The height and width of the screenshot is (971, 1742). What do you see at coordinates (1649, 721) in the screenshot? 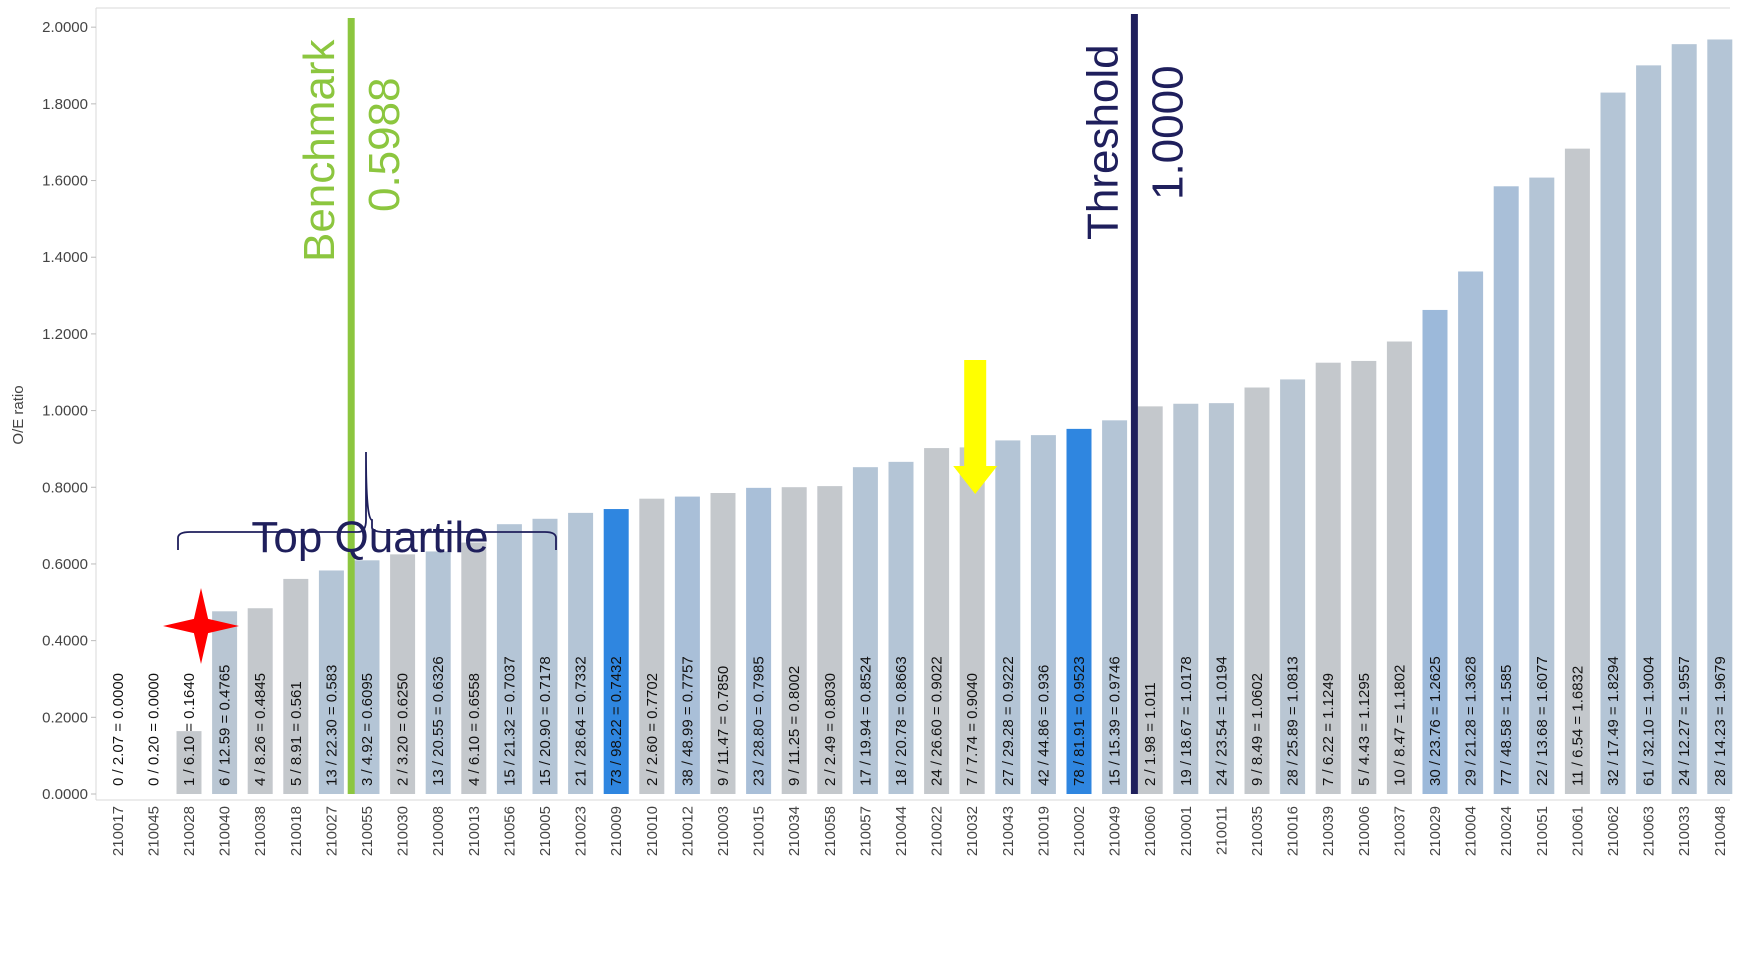
I see `bar-label-210063: 61 / 32.10 = 1.9004` at bounding box center [1649, 721].